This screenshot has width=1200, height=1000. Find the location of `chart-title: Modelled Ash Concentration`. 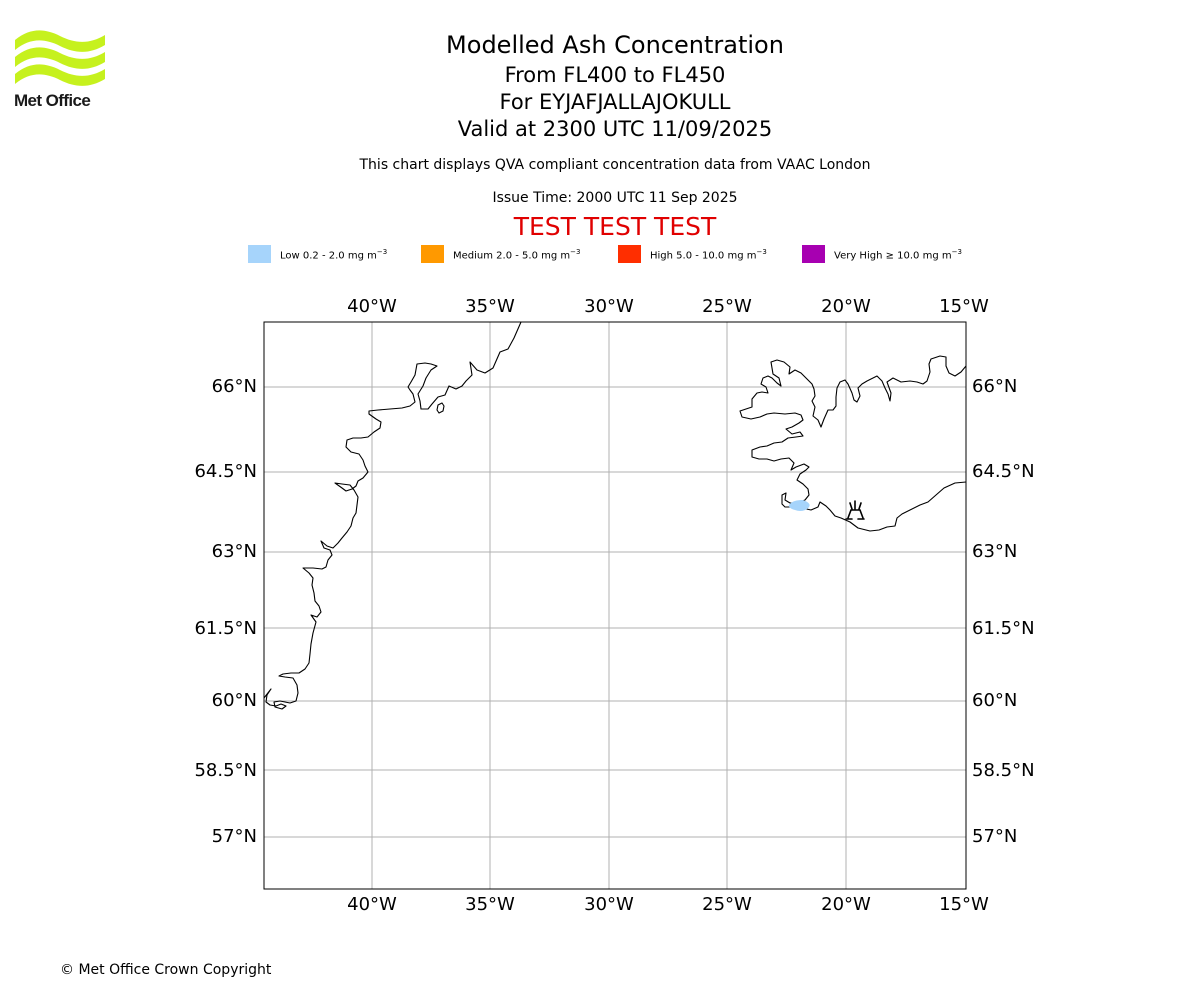

chart-title: Modelled Ash Concentration is located at coordinates (615, 45).